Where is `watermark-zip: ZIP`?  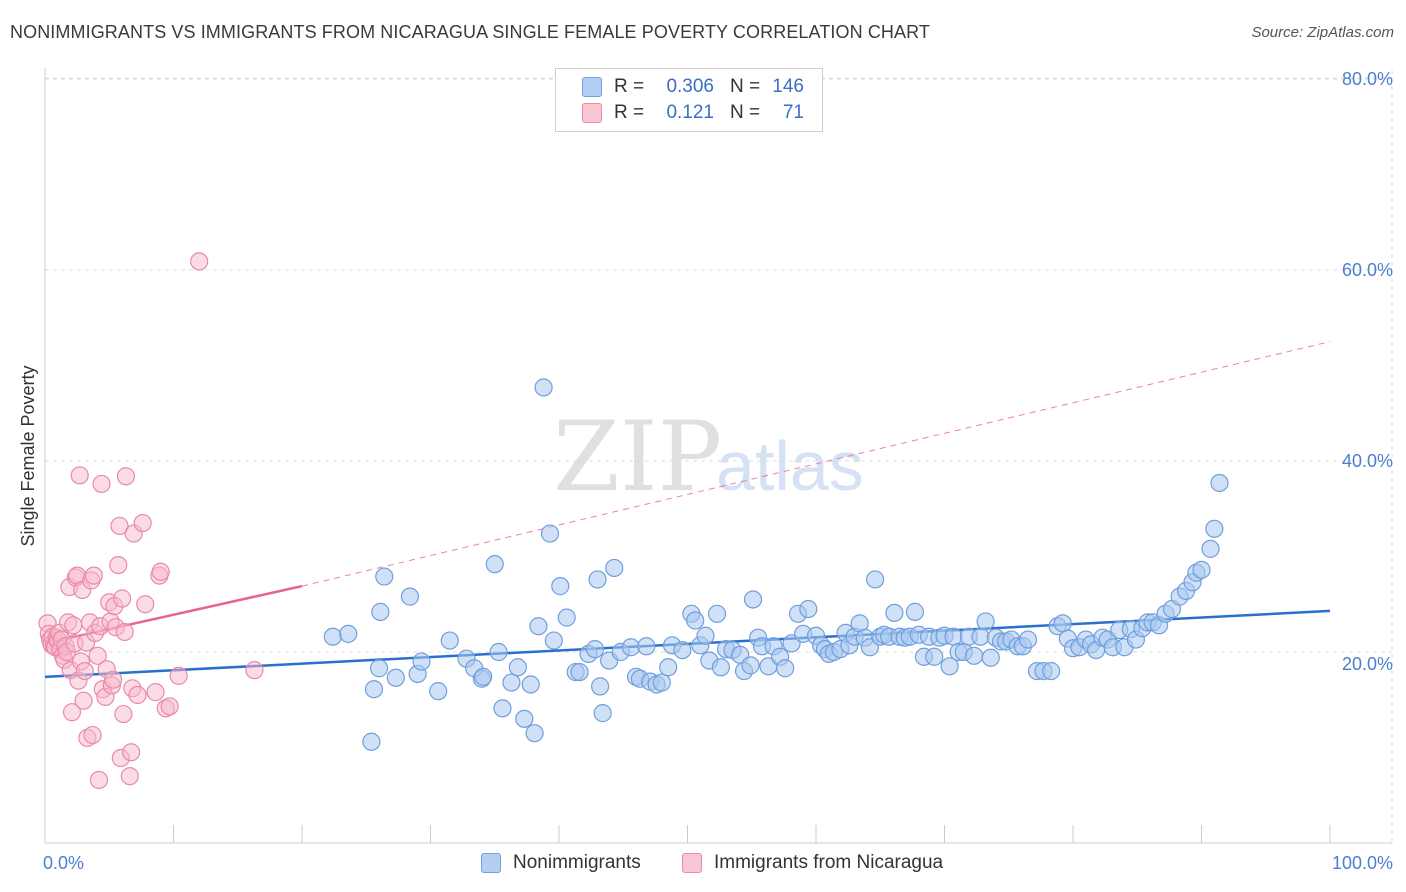 watermark-zip: ZIP is located at coordinates (637, 457).